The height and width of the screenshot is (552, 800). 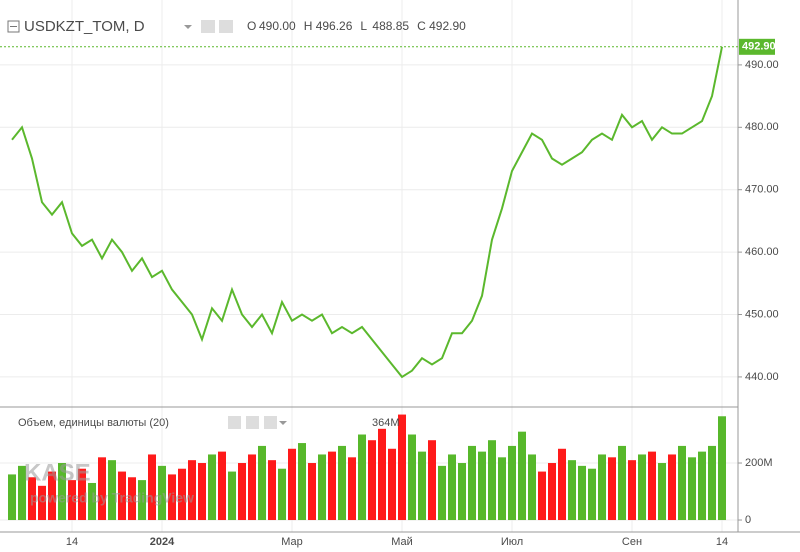 I want to click on ohlc-name: C, so click(x=421, y=26).